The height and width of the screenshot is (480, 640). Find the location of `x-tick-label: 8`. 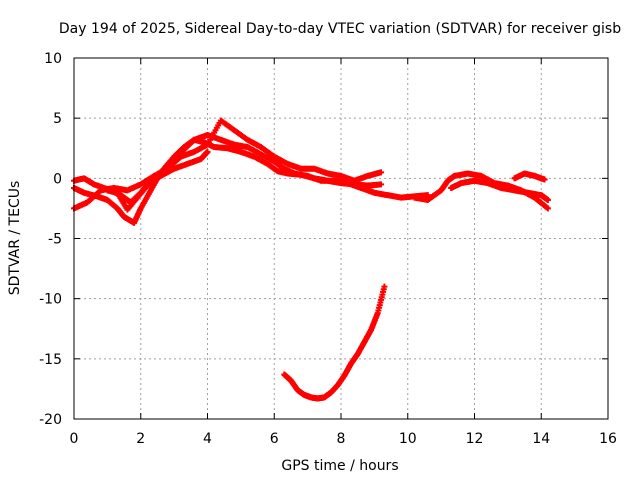

x-tick-label: 8 is located at coordinates (341, 439).